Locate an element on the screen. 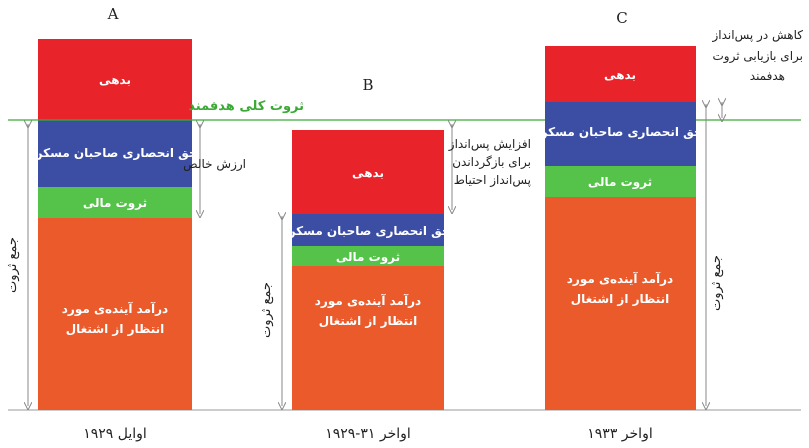 The image size is (809, 448). period-label: اوایل ۱۹۲۹ is located at coordinates (115, 434).